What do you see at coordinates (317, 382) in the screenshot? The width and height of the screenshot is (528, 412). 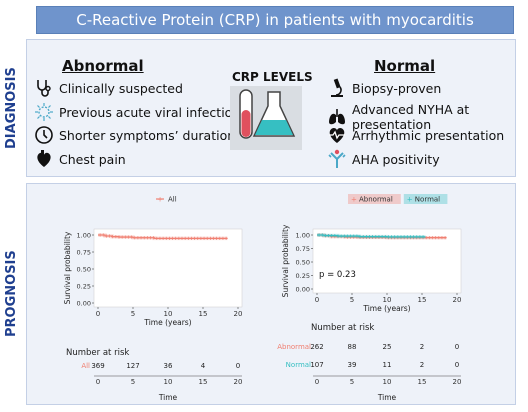 I see `risk-x-tick-label: 0` at bounding box center [317, 382].